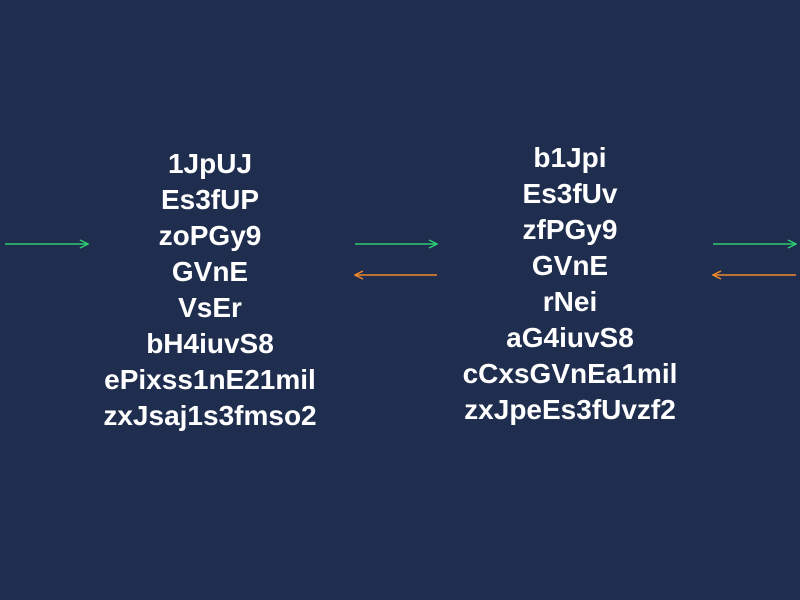 The width and height of the screenshot is (800, 600). I want to click on left-line: Es3fUP, so click(210, 199).